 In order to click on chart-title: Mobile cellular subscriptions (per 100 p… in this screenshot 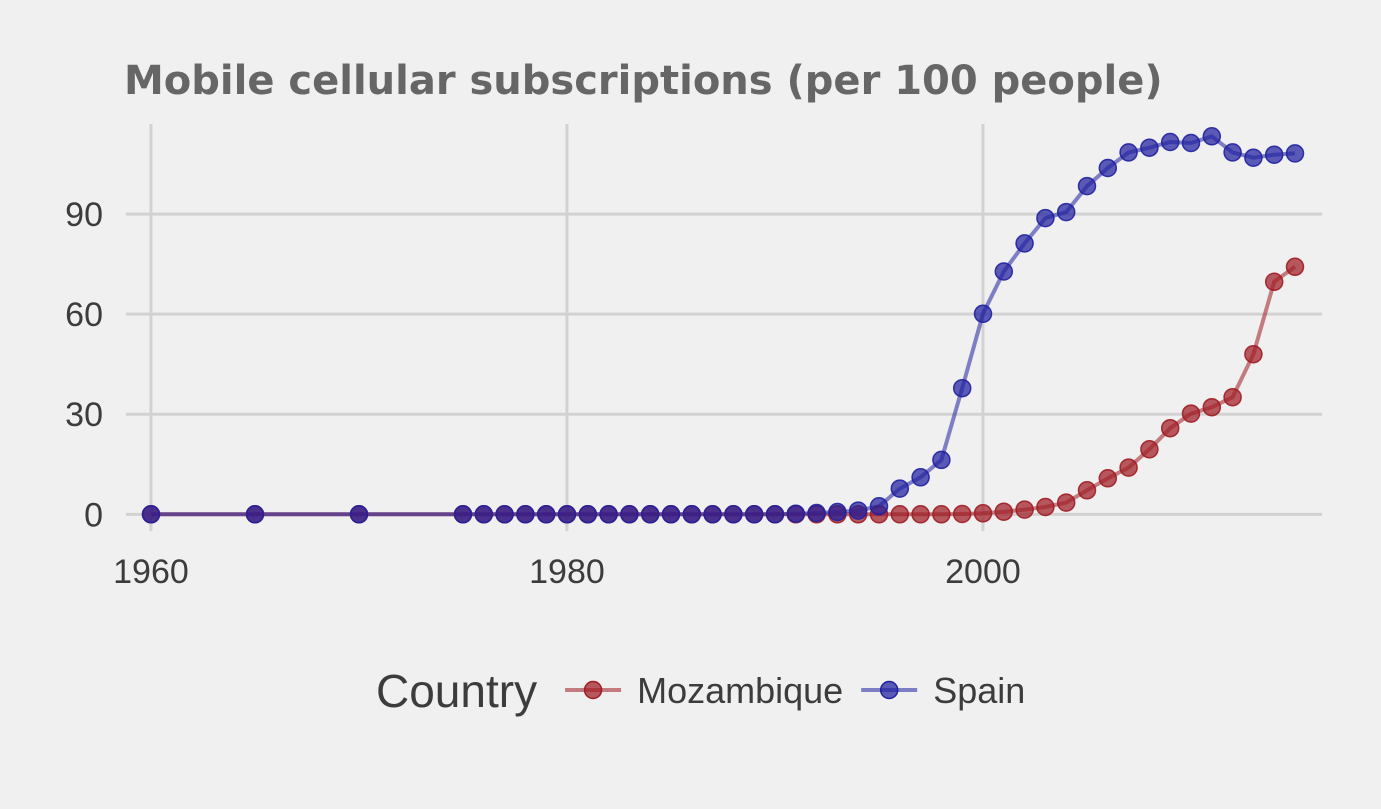, I will do `click(643, 81)`.